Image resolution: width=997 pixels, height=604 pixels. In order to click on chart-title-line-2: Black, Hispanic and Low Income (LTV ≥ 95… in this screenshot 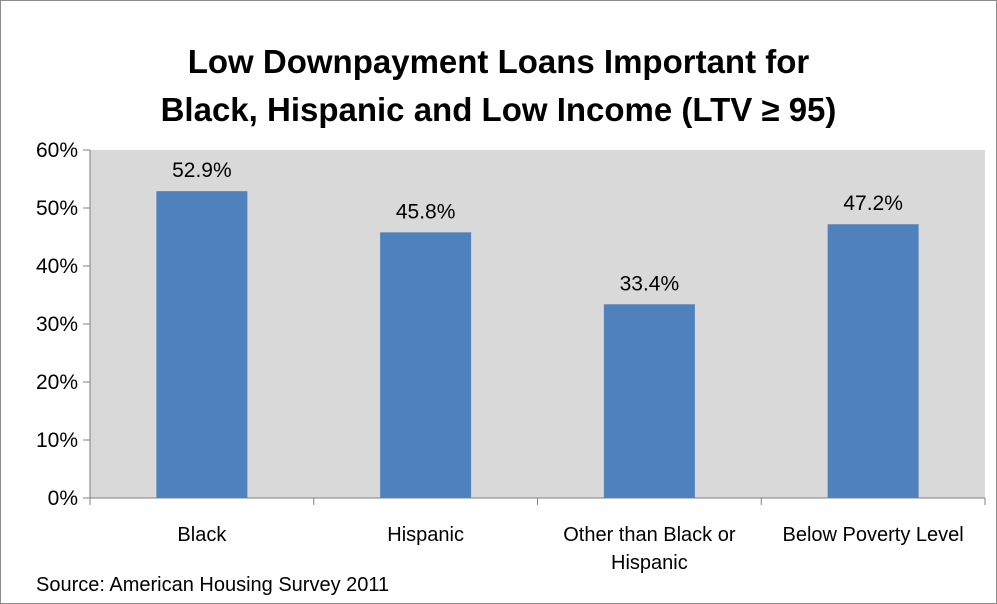, I will do `click(498, 109)`.